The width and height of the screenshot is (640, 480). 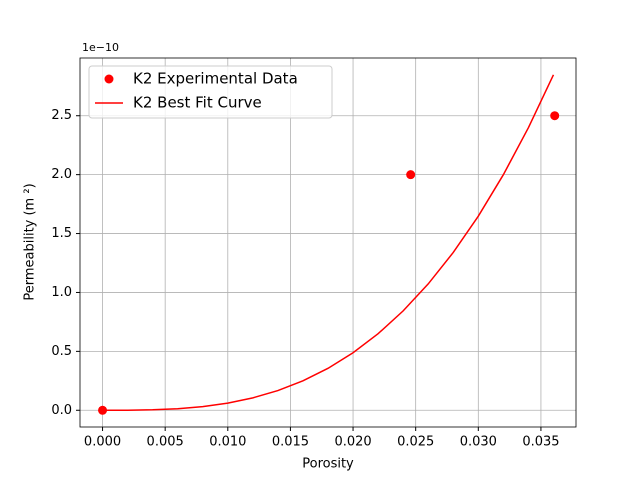 I want to click on legend-label: K2 Experimental Data, so click(x=215, y=79).